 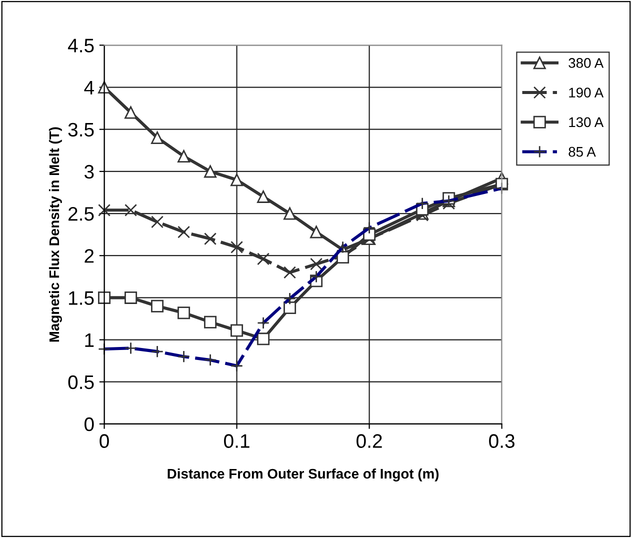 What do you see at coordinates (89, 340) in the screenshot?
I see `y-tick-label: 1` at bounding box center [89, 340].